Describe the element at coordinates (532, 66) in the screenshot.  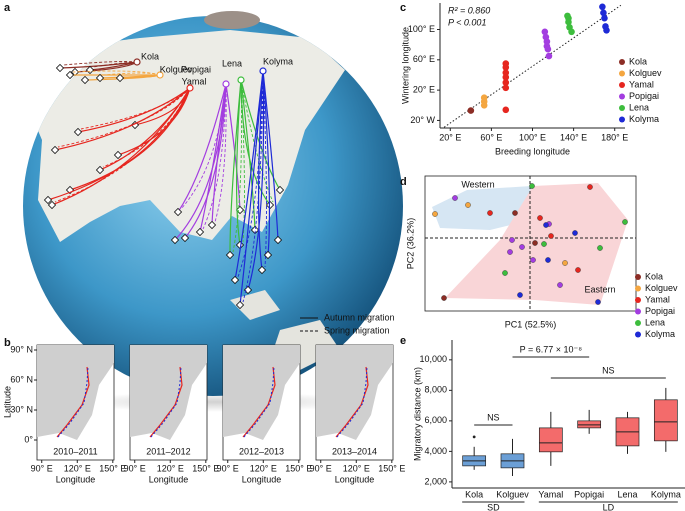
I see `trend-line` at that location.